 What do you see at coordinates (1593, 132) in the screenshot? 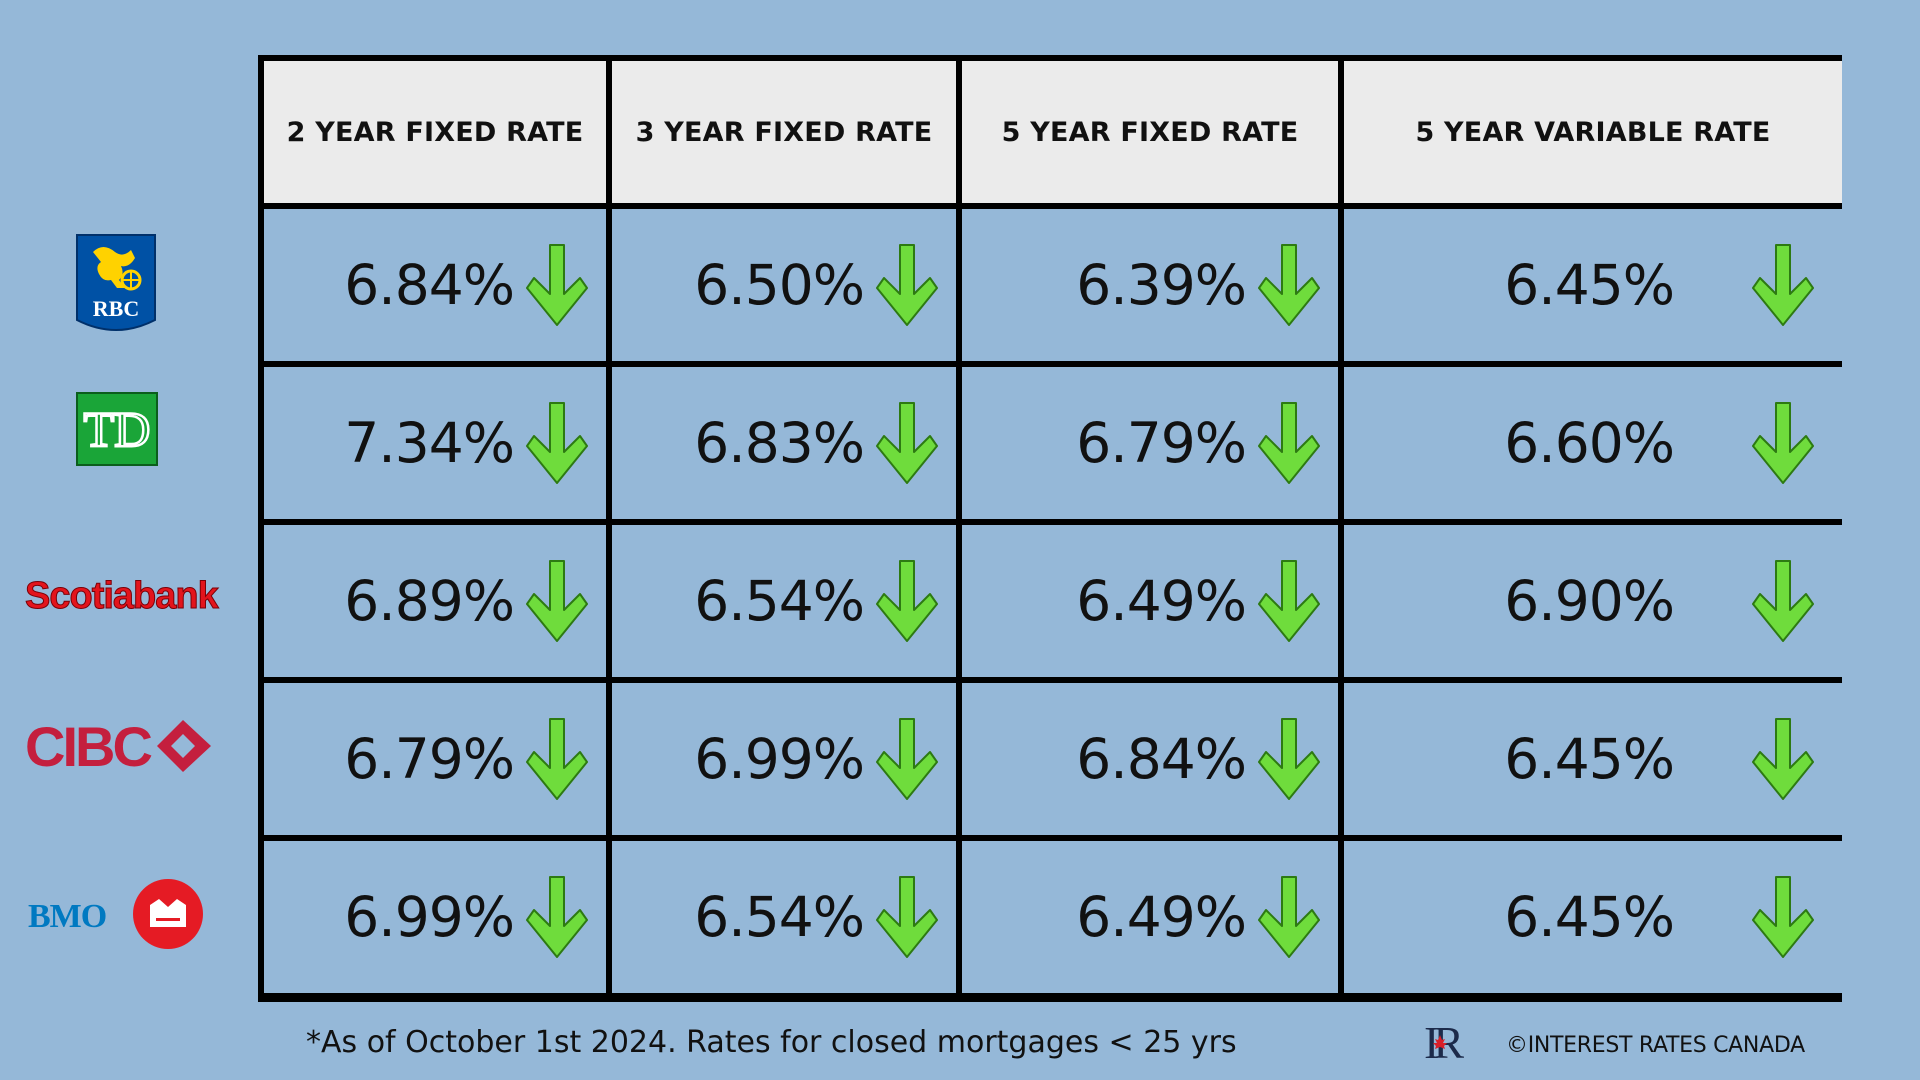
I see `header-5yr-variable: 5 YEAR VARIABLE RATE` at bounding box center [1593, 132].